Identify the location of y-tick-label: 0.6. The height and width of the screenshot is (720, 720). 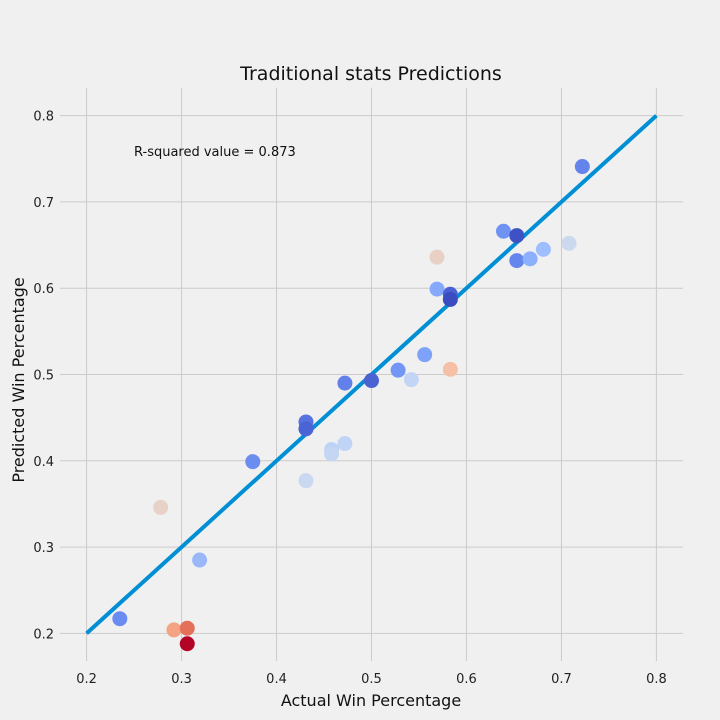
(43, 289).